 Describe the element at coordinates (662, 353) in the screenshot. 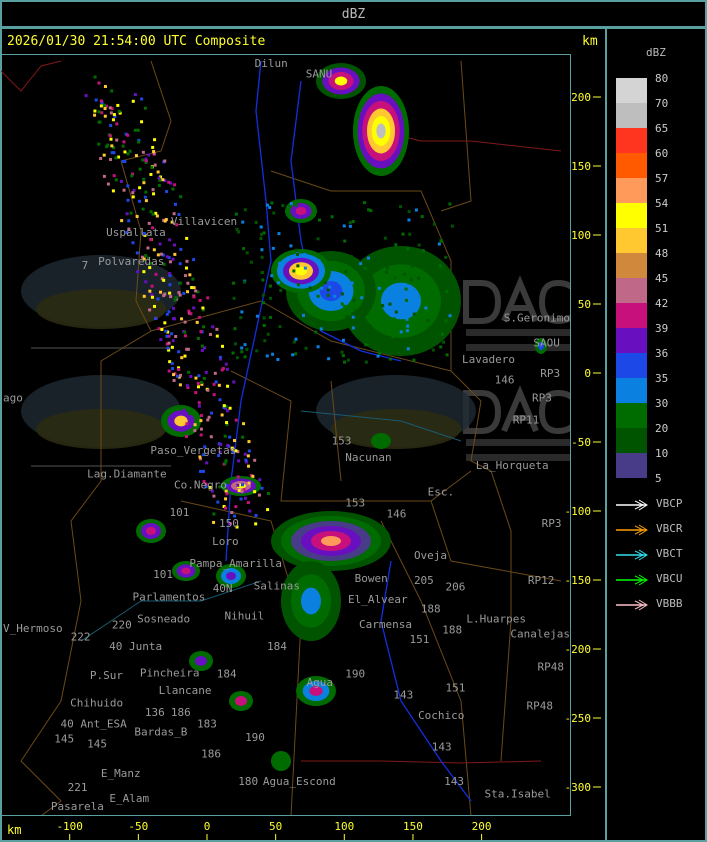

I see `legend-label: 36` at that location.